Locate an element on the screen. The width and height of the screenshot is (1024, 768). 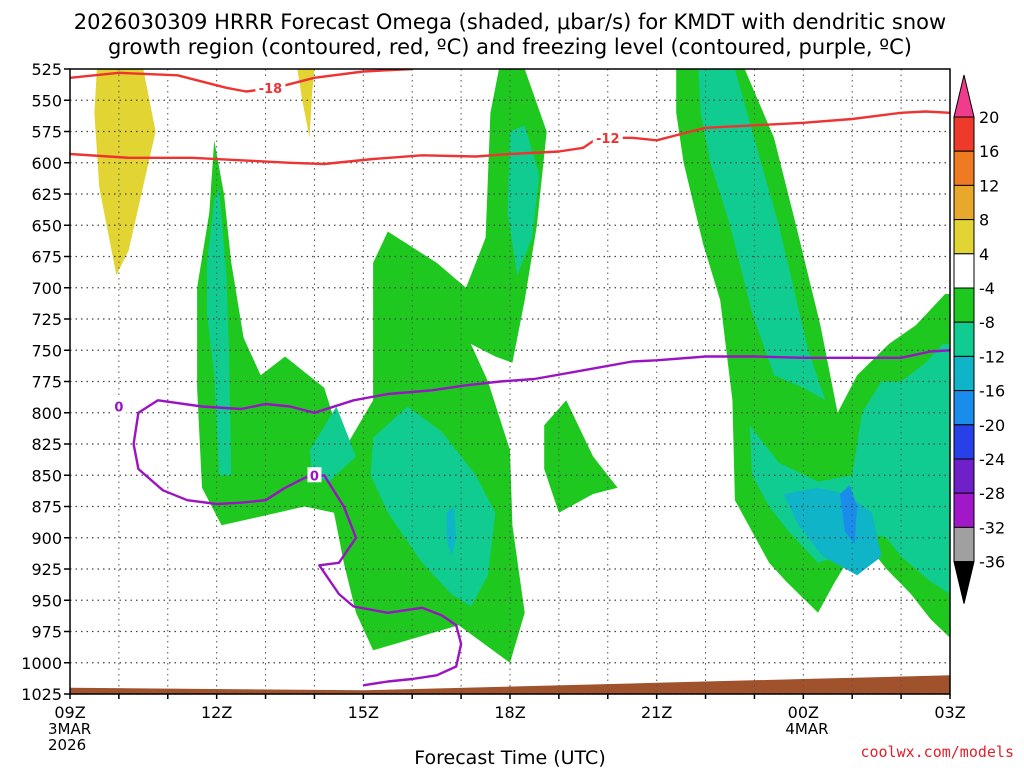
red-contour-label-0: -18 is located at coordinates (271, 89).